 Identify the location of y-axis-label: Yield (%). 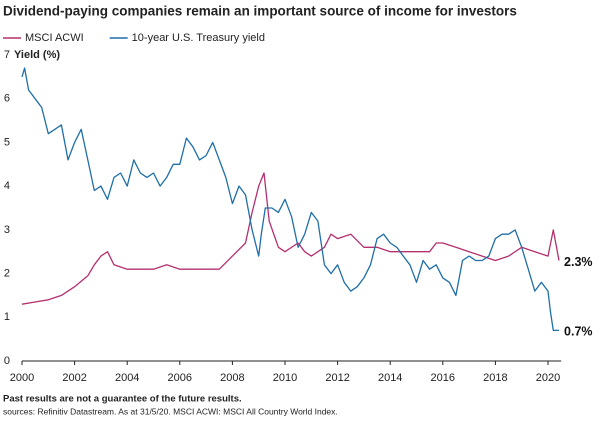
(37, 55).